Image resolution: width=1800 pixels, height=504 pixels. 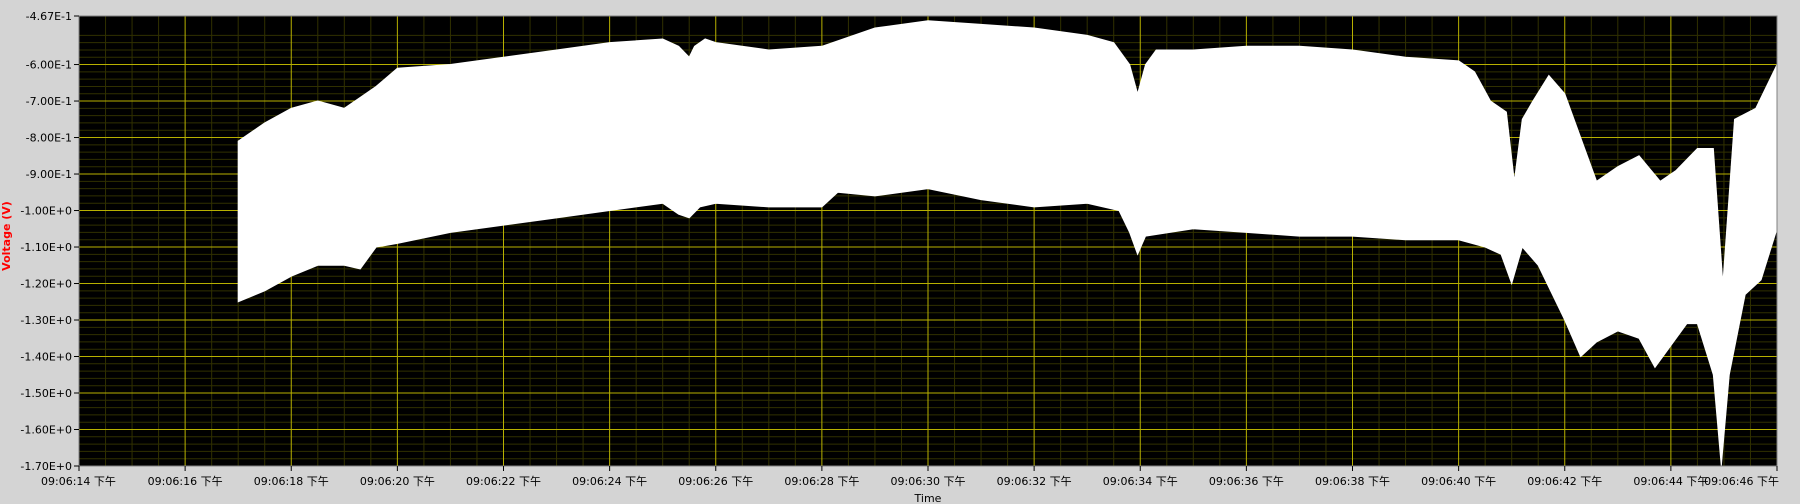 What do you see at coordinates (49, 65) in the screenshot?
I see `y-tick-label: -6.00E-1` at bounding box center [49, 65].